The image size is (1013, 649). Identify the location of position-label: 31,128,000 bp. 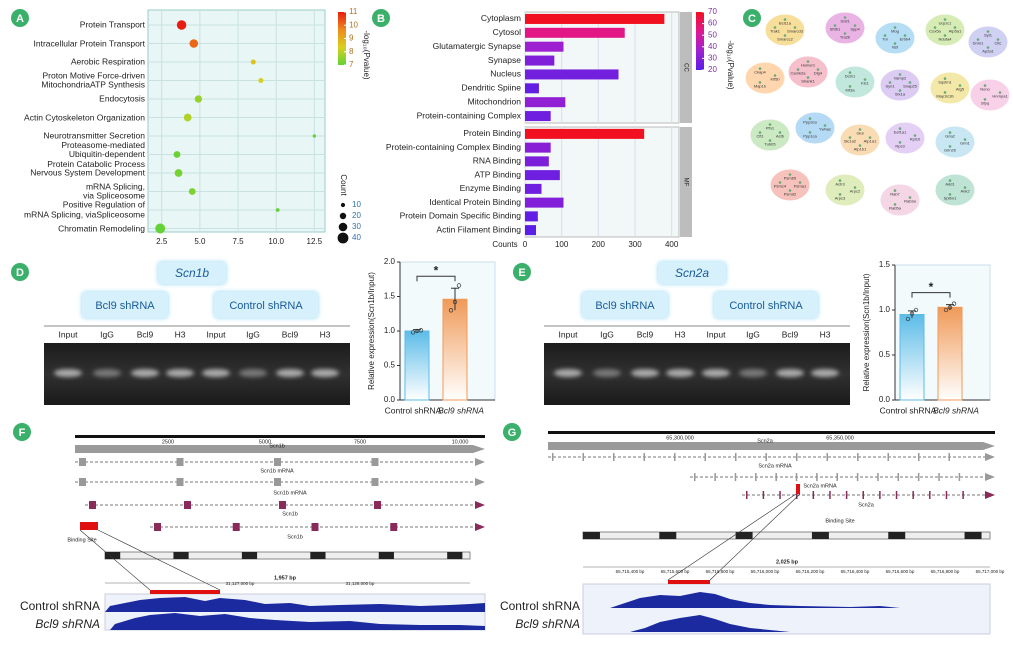
(360, 583).